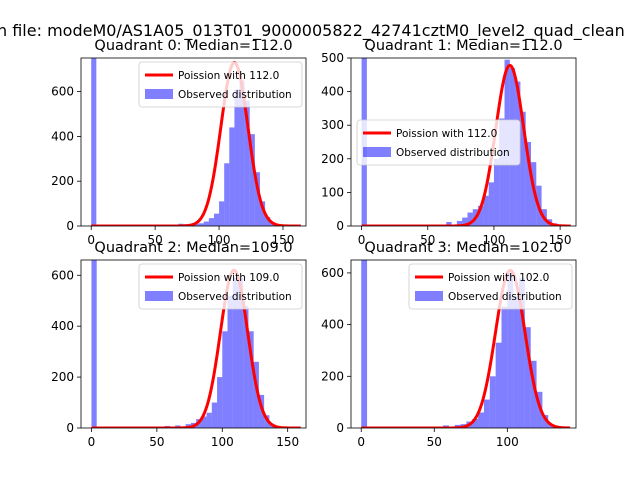 The image size is (640, 480). What do you see at coordinates (332, 192) in the screenshot?
I see `y-tick-label: 100` at bounding box center [332, 192].